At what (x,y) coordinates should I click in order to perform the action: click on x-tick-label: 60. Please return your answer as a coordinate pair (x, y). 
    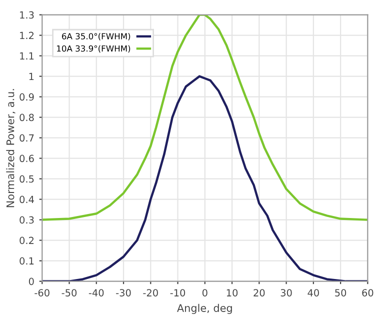
    Looking at the image, I should click on (368, 292).